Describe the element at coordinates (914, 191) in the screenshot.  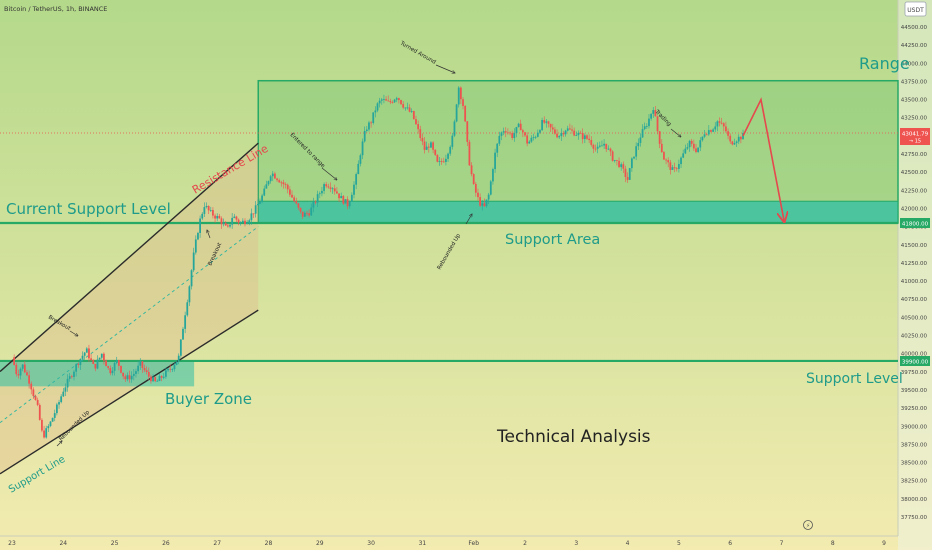
I see `price-tick-label: 42250.00` at that location.